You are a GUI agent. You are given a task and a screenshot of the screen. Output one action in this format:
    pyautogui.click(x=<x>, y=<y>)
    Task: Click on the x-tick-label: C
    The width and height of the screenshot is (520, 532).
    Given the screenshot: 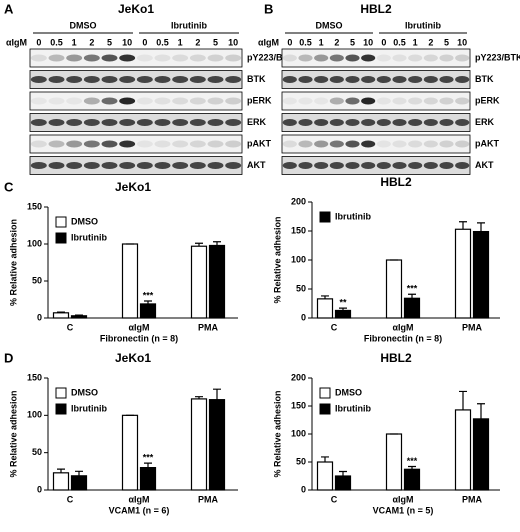 What is the action you would take?
    pyautogui.click(x=70, y=327)
    